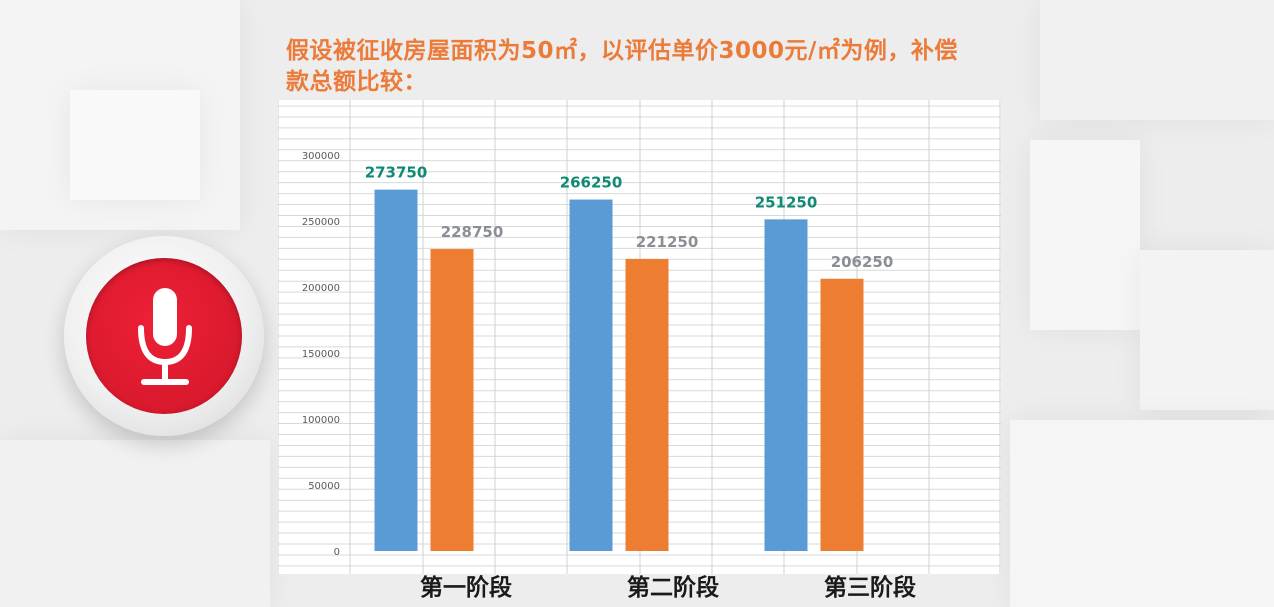 The image size is (1274, 607). What do you see at coordinates (591, 183) in the screenshot?
I see `data-label: 266250` at bounding box center [591, 183].